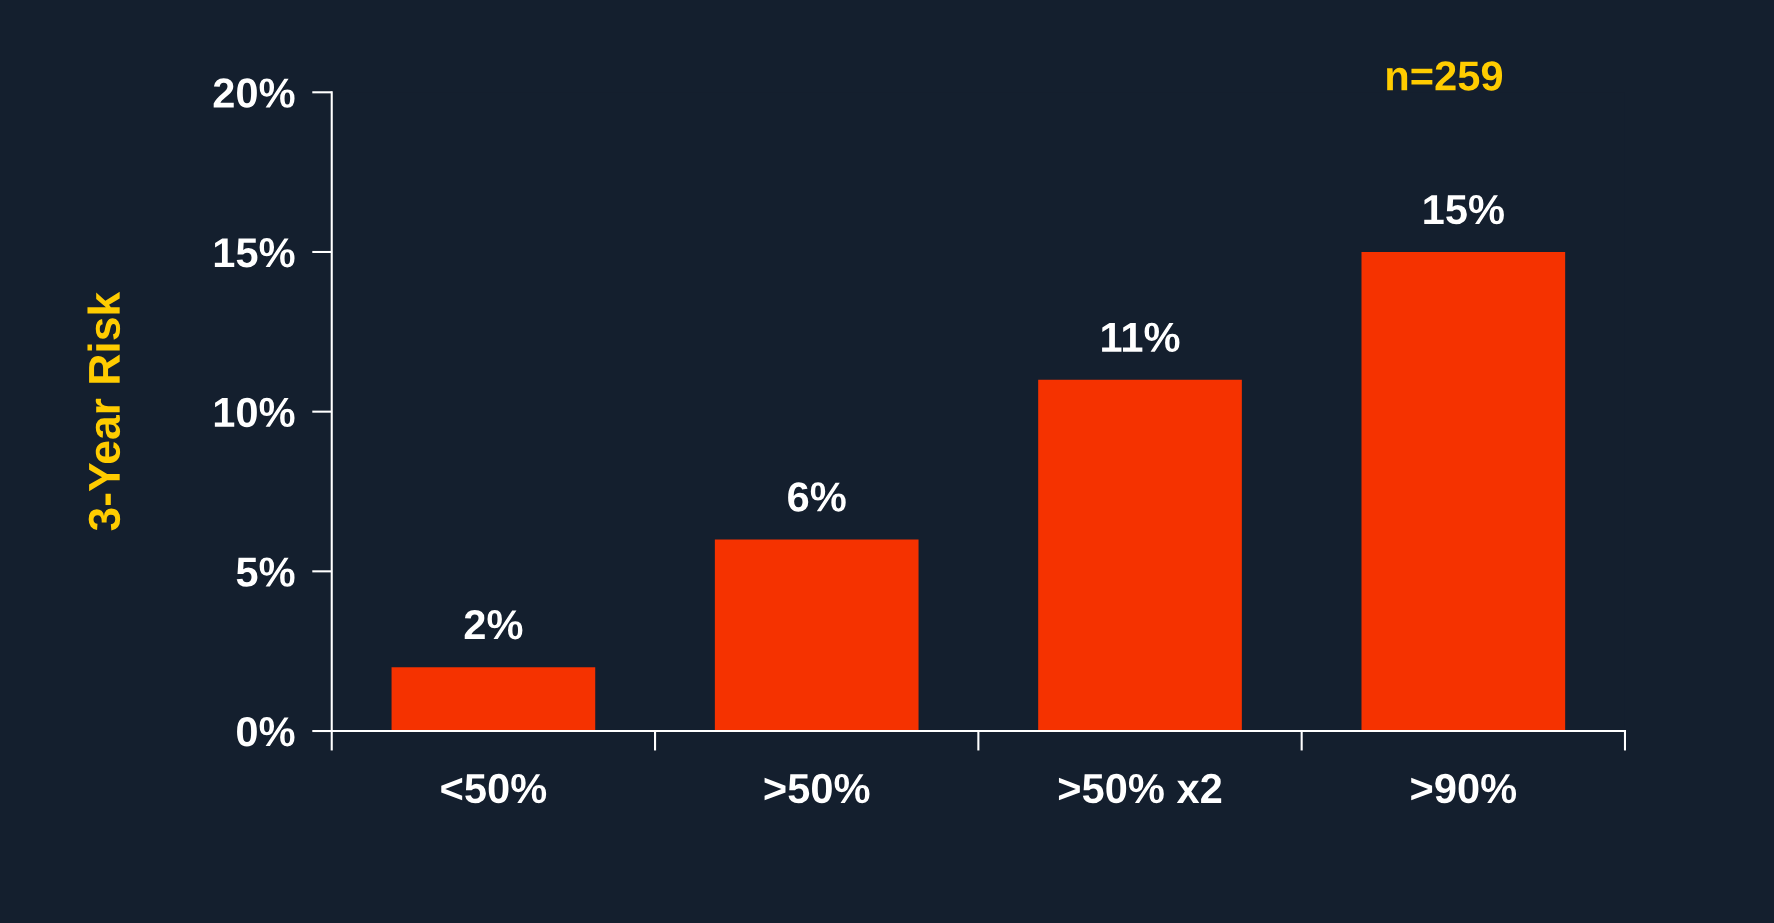 The height and width of the screenshot is (923, 1774). What do you see at coordinates (265, 572) in the screenshot?
I see `y-tick-label: 5%` at bounding box center [265, 572].